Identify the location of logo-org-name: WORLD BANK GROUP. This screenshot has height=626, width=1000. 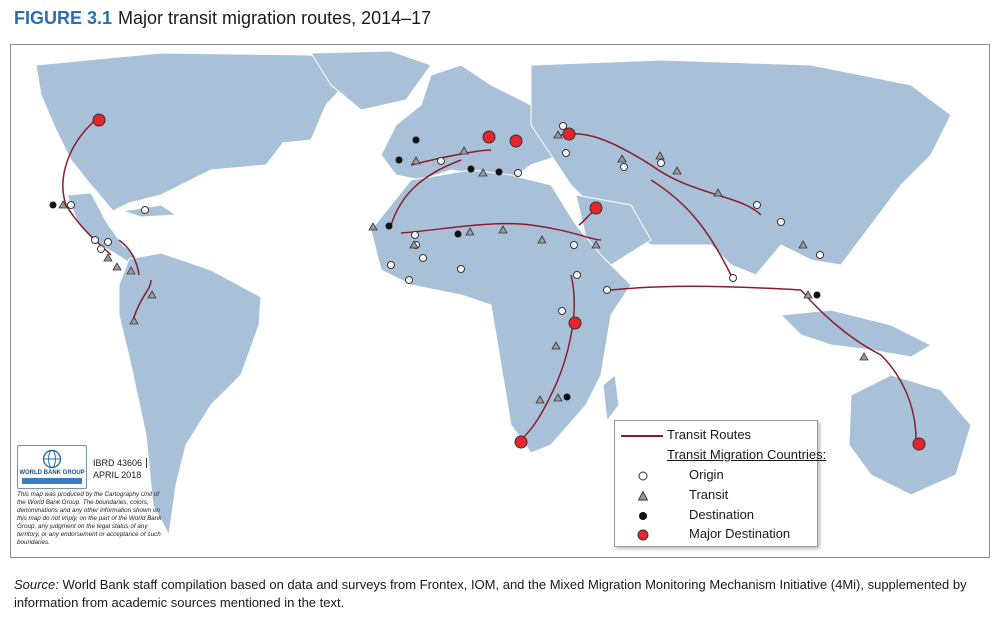
(52, 473).